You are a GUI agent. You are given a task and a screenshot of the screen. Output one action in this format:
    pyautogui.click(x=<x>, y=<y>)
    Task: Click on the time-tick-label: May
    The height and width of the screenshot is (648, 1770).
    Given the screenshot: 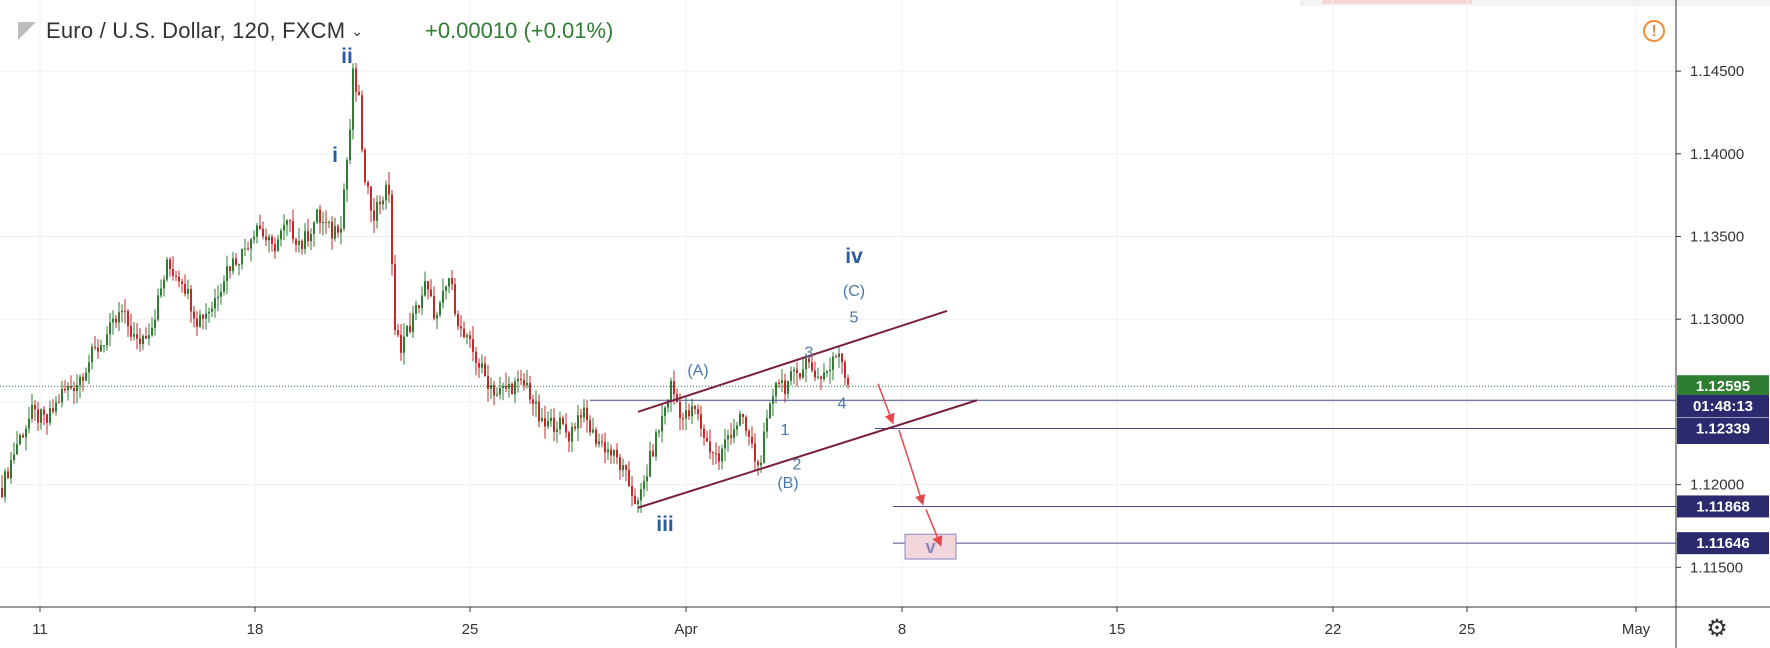 What is the action you would take?
    pyautogui.click(x=1636, y=629)
    